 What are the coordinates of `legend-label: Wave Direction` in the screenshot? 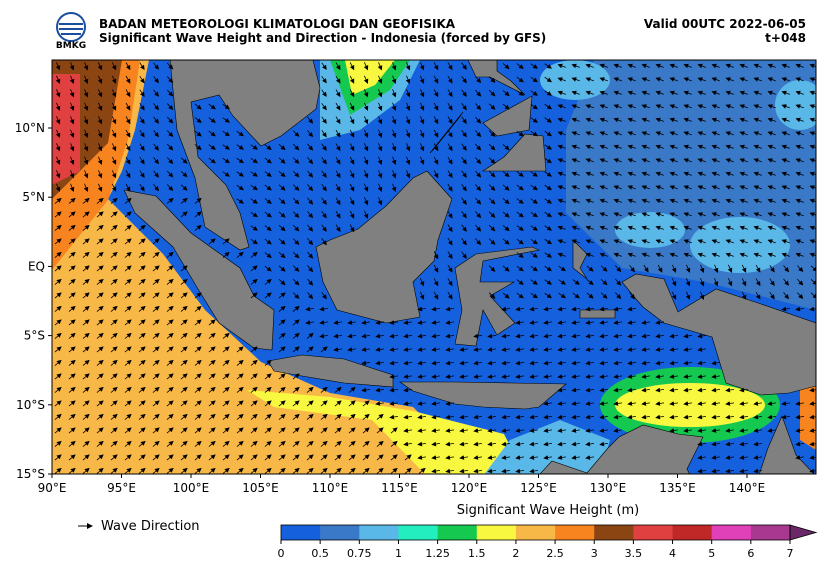 It's located at (150, 526).